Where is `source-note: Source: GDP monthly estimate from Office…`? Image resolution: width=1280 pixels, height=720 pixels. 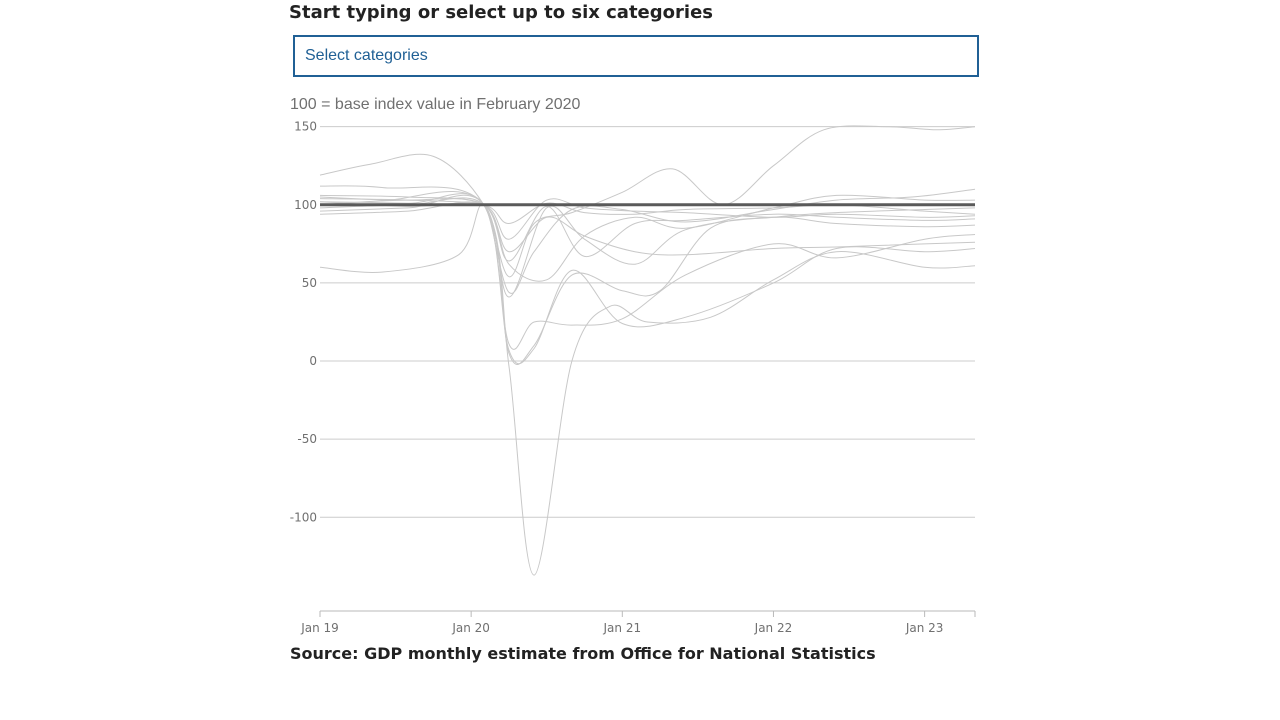
source-note: Source: GDP monthly estimate from Office… is located at coordinates (583, 653).